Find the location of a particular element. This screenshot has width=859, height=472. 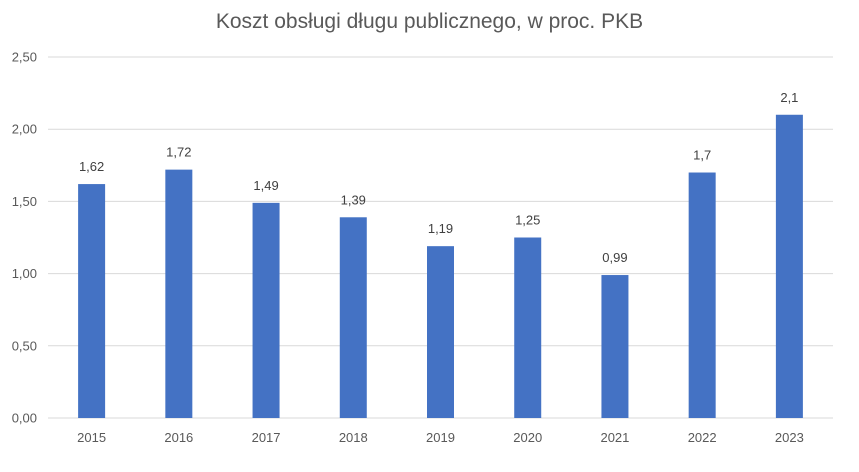

x-tick-label-2020: 2020 is located at coordinates (527, 437).